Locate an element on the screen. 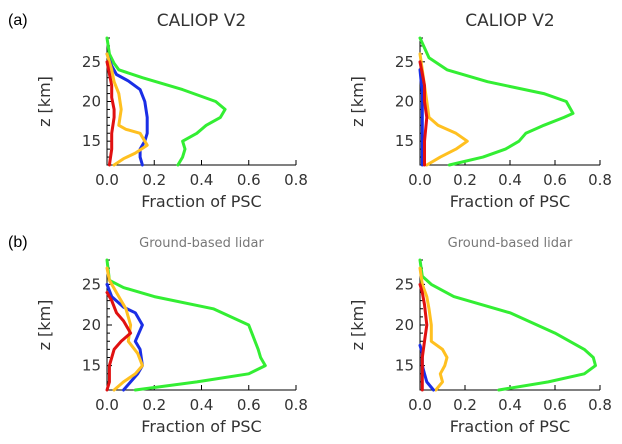 Image resolution: width=622 pixels, height=444 pixels. row-label-b: (b) is located at coordinates (18, 242).